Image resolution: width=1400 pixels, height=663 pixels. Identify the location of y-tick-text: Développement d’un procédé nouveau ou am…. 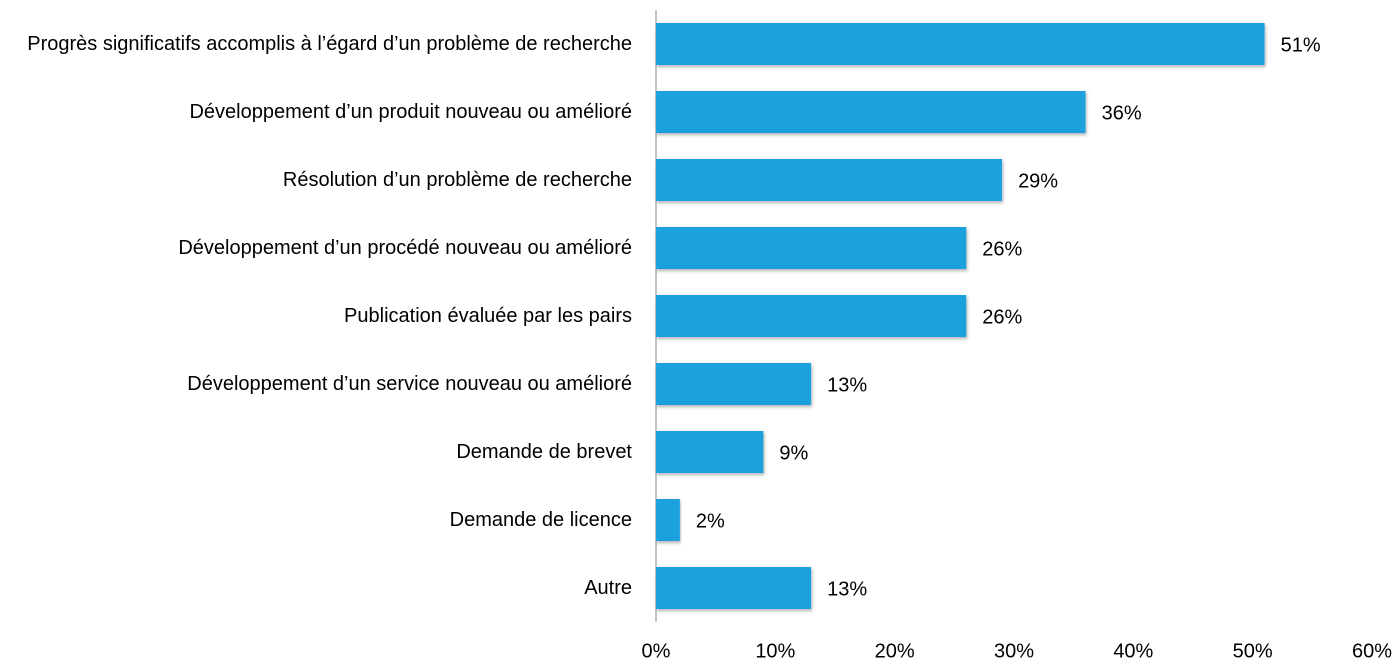
(405, 248).